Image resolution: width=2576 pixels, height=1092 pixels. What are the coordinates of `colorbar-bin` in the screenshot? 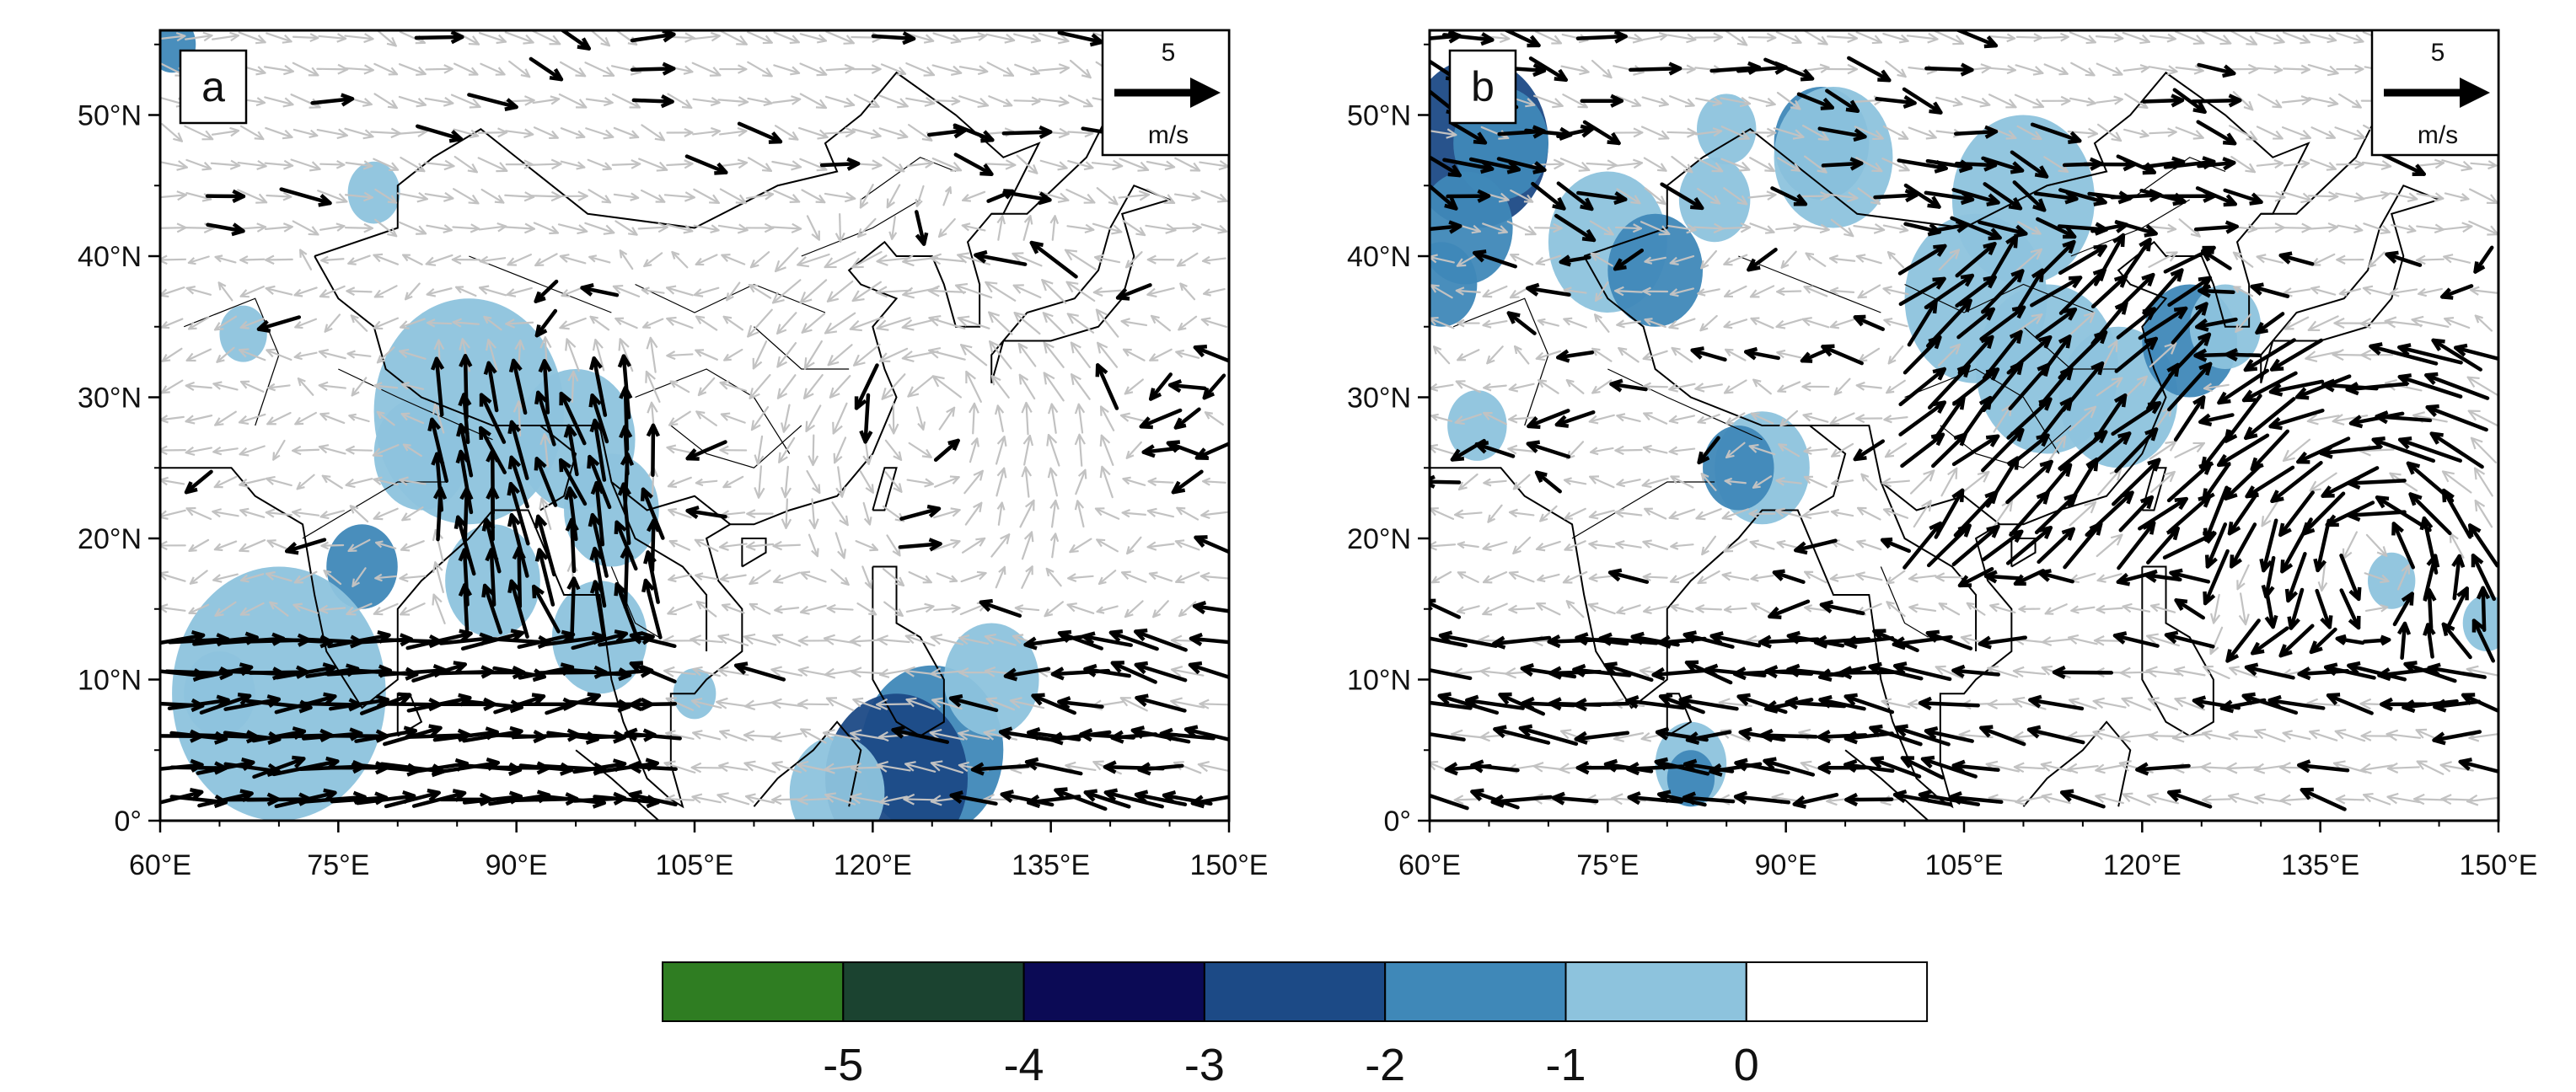 It's located at (933, 991).